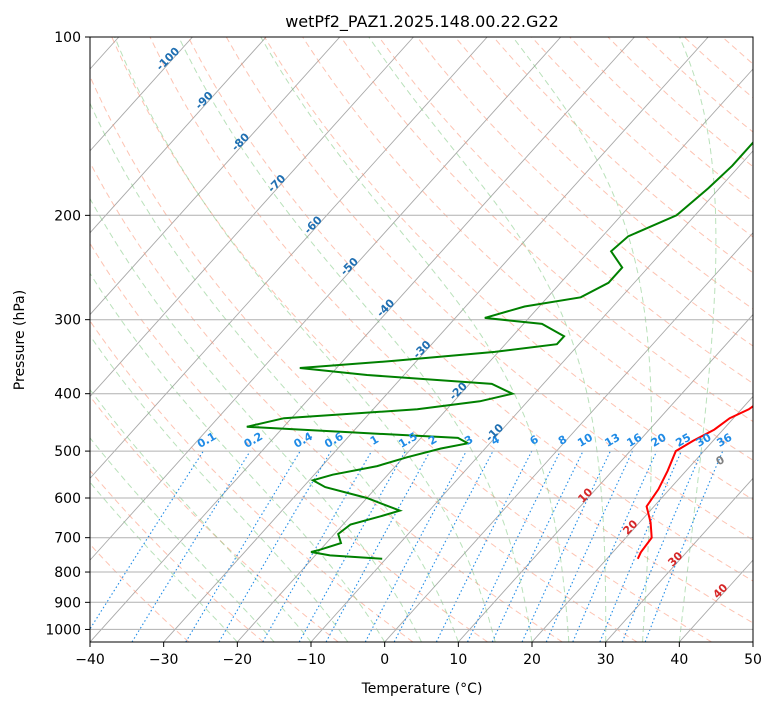  Describe the element at coordinates (753, 660) in the screenshot. I see `x-tick-label: 50` at that location.